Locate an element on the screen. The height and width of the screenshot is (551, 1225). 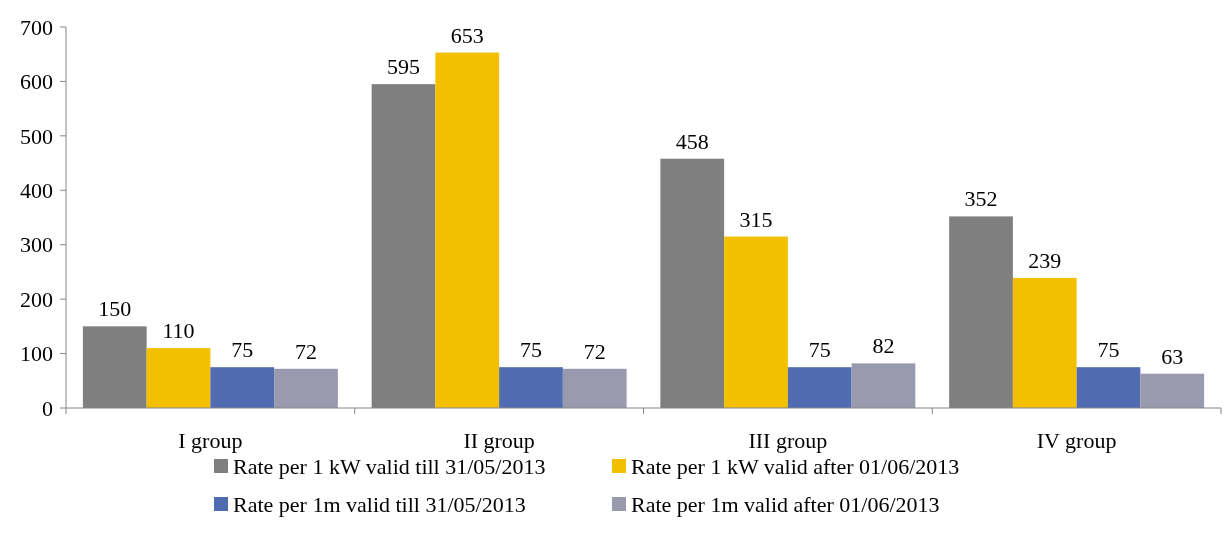
data-label: 315 is located at coordinates (756, 219).